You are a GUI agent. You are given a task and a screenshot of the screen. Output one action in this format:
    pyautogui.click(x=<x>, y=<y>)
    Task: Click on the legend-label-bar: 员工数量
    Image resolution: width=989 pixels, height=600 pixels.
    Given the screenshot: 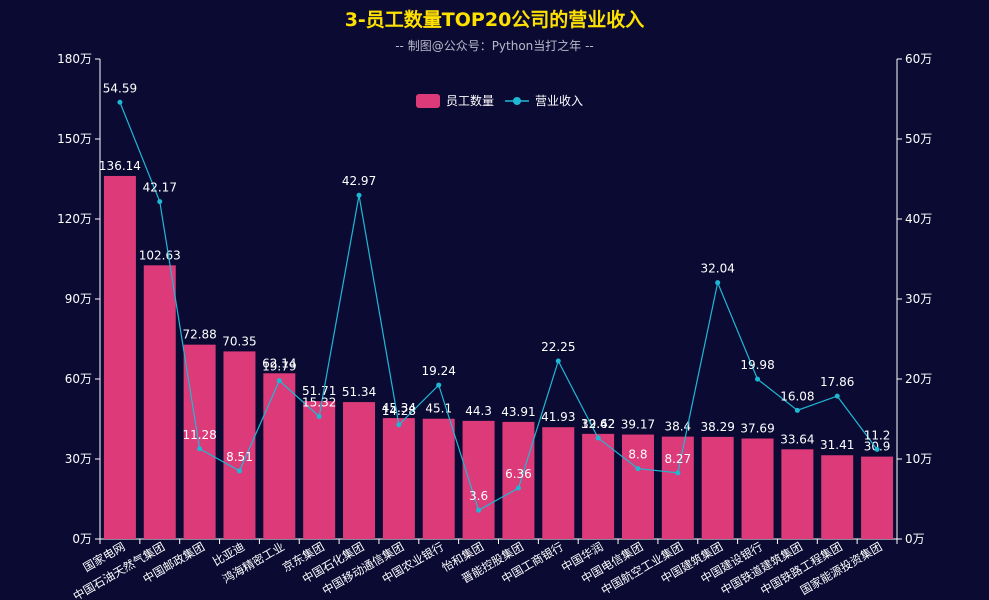 What is the action you would take?
    pyautogui.click(x=470, y=100)
    